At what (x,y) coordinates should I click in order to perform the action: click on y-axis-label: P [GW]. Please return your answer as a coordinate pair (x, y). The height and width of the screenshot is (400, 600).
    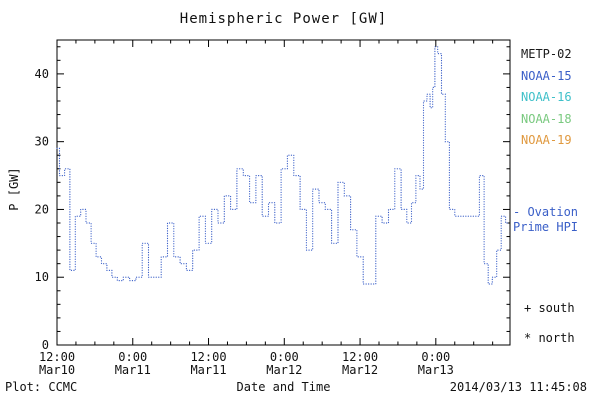
    Looking at the image, I should click on (14, 189).